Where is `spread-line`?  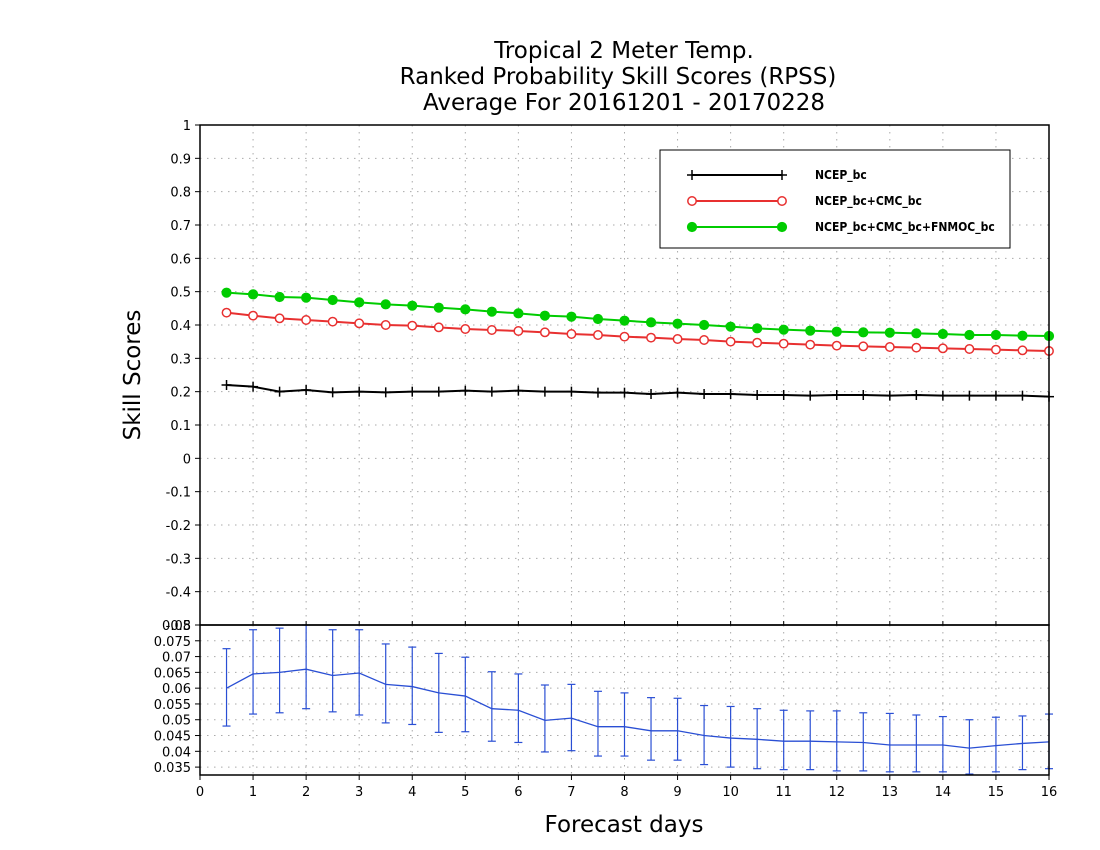
spread-line is located at coordinates (638, 708).